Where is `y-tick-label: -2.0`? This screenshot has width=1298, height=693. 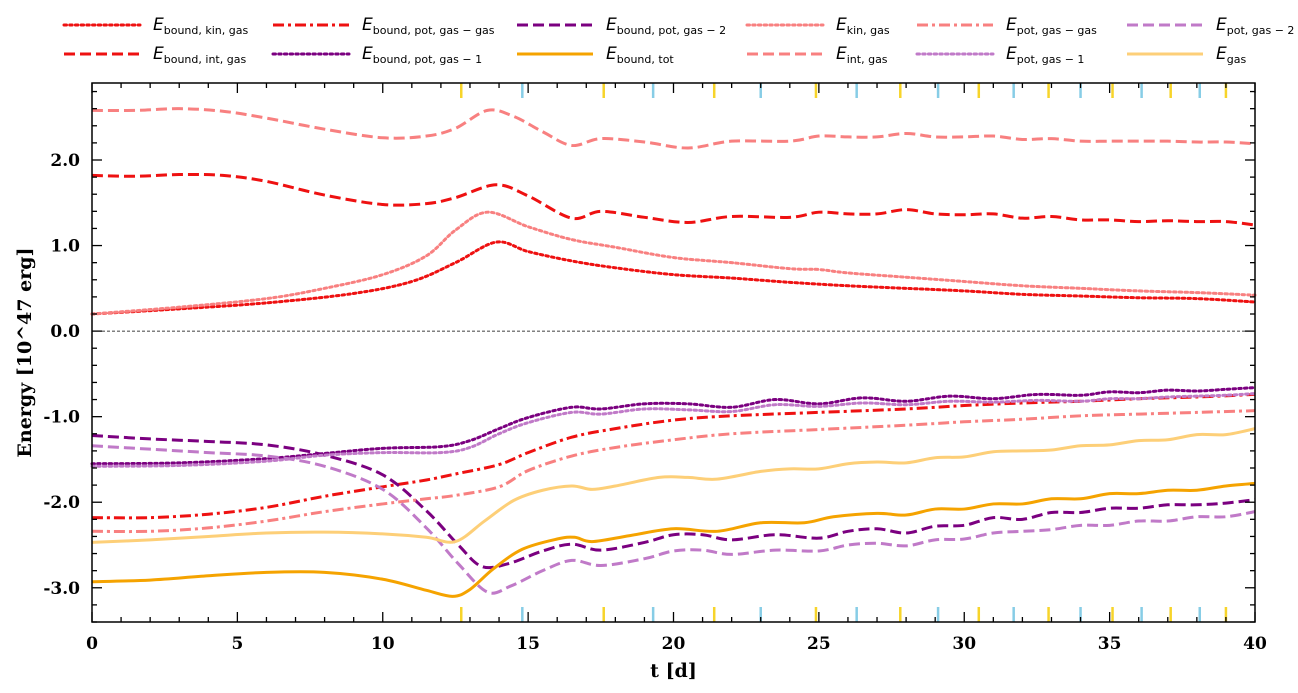 y-tick-label: -2.0 is located at coordinates (61, 503).